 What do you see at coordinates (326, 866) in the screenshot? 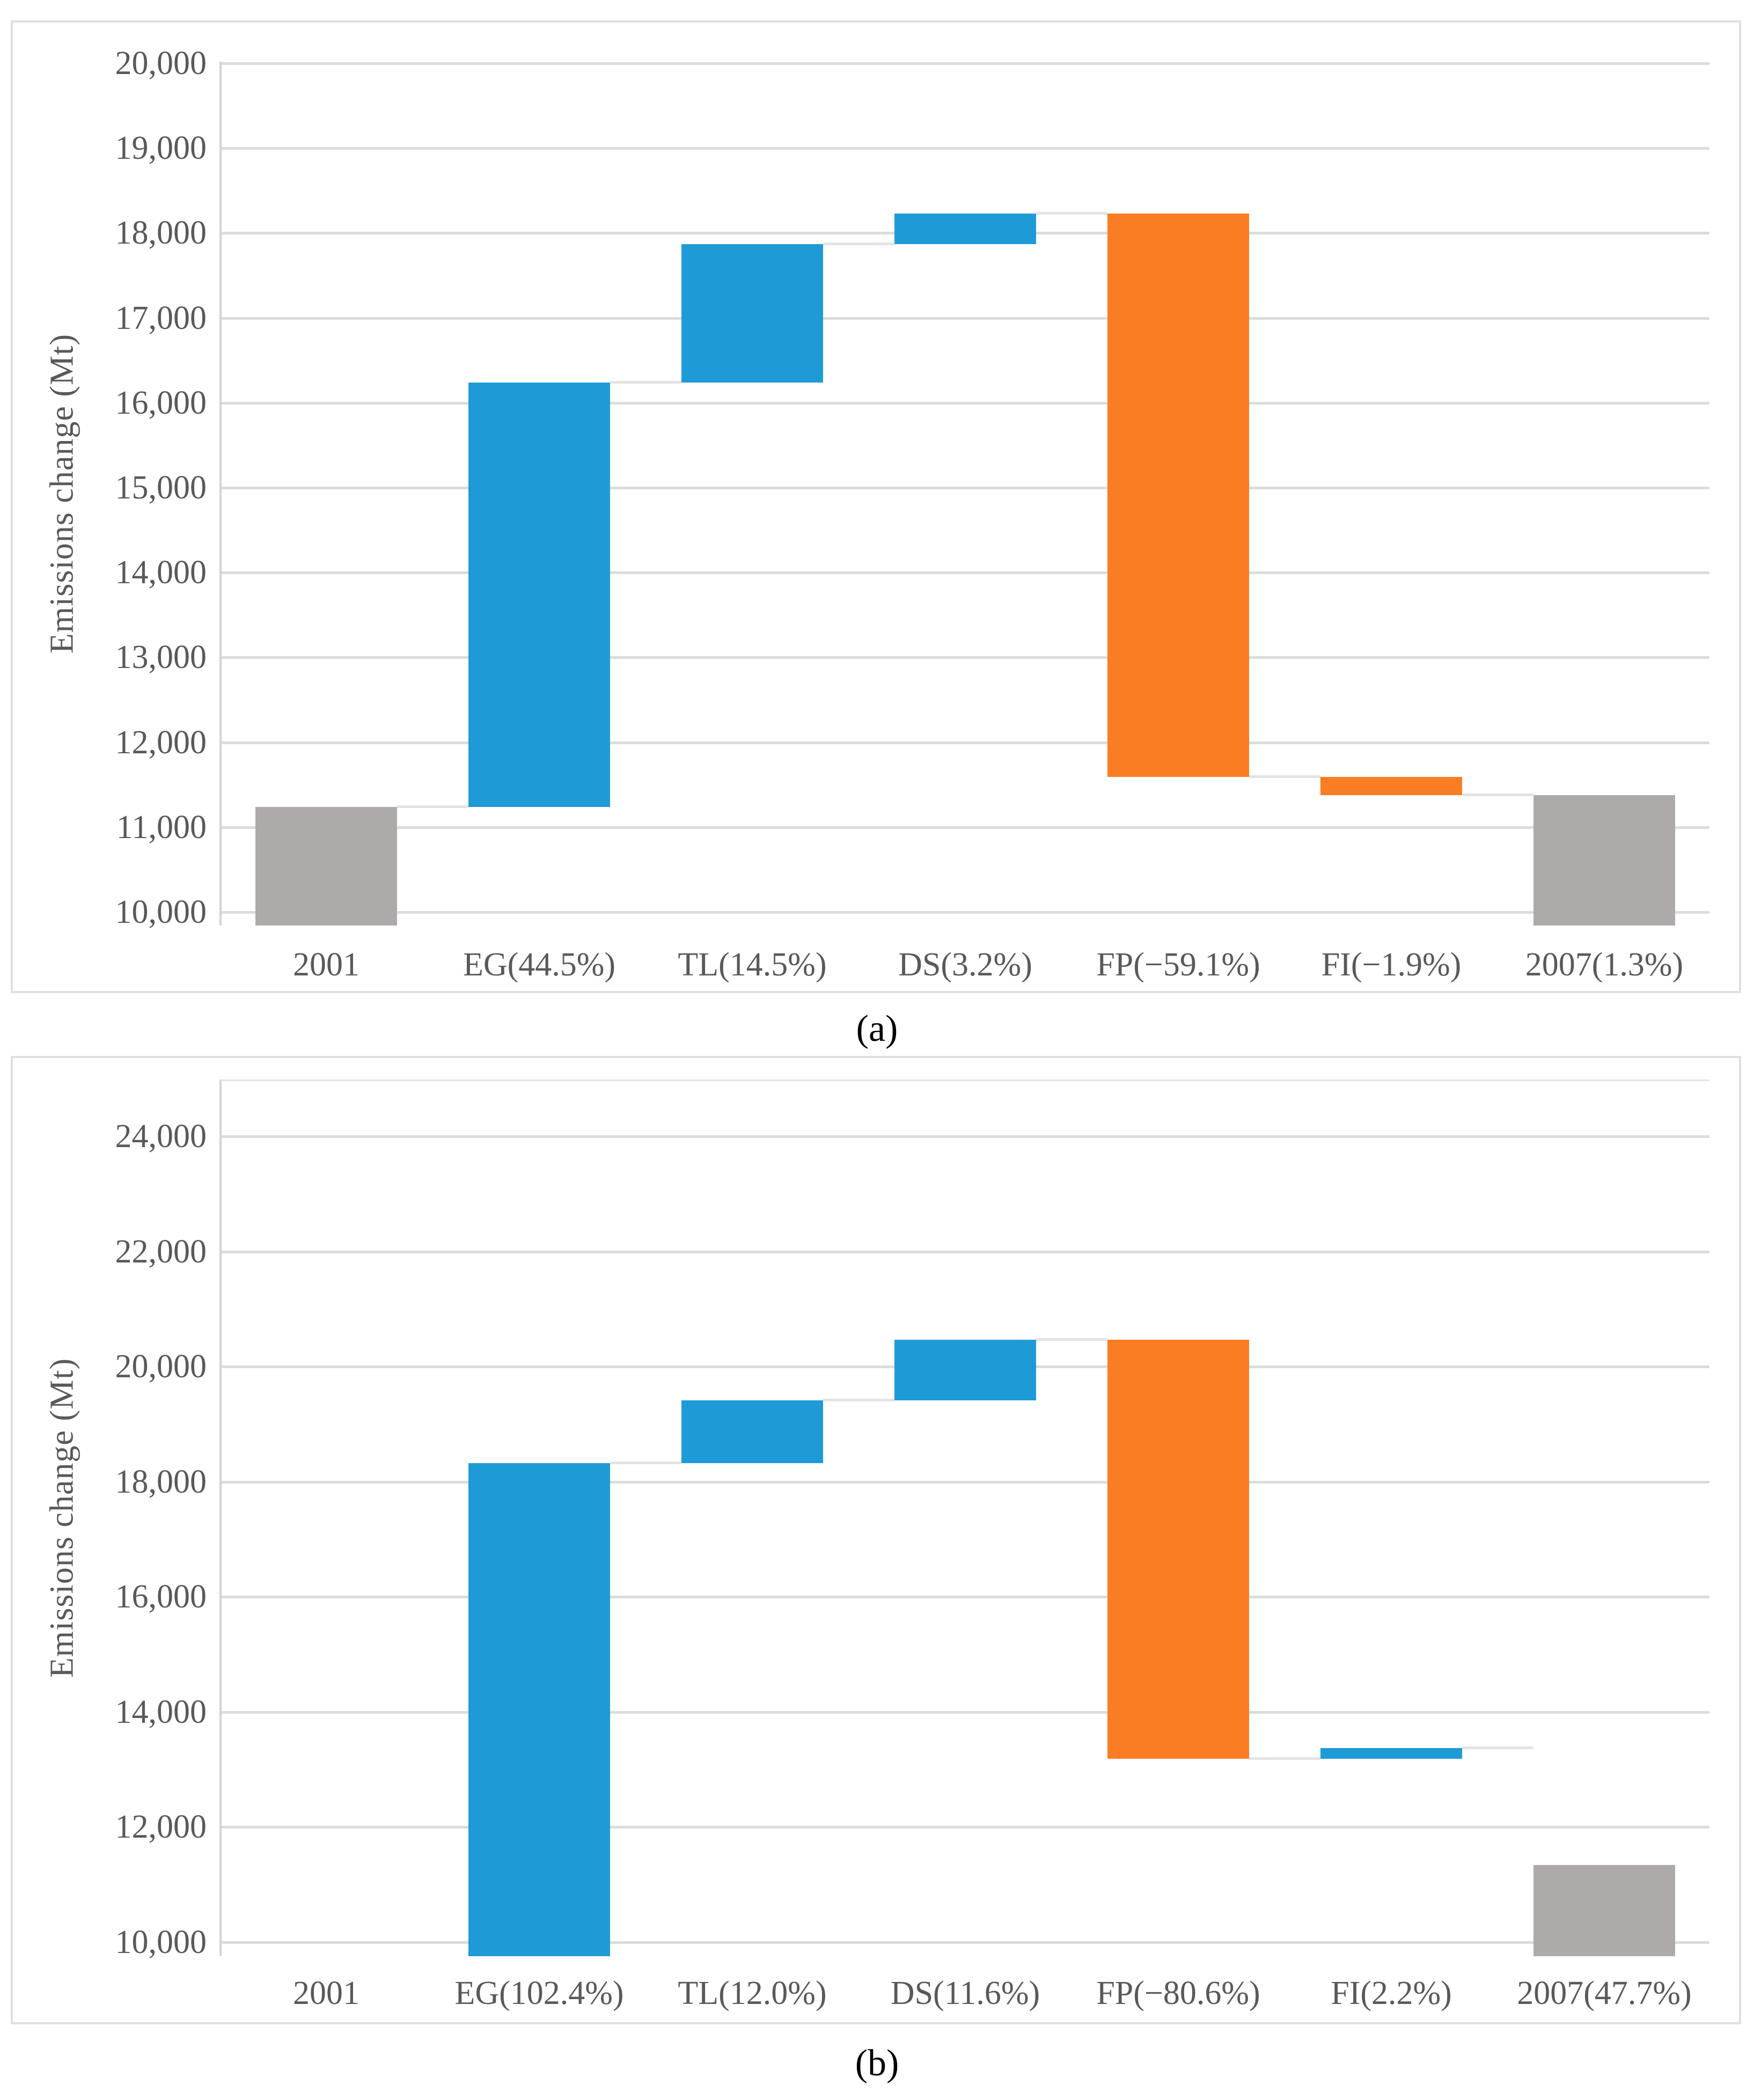
I see `bar-2001` at bounding box center [326, 866].